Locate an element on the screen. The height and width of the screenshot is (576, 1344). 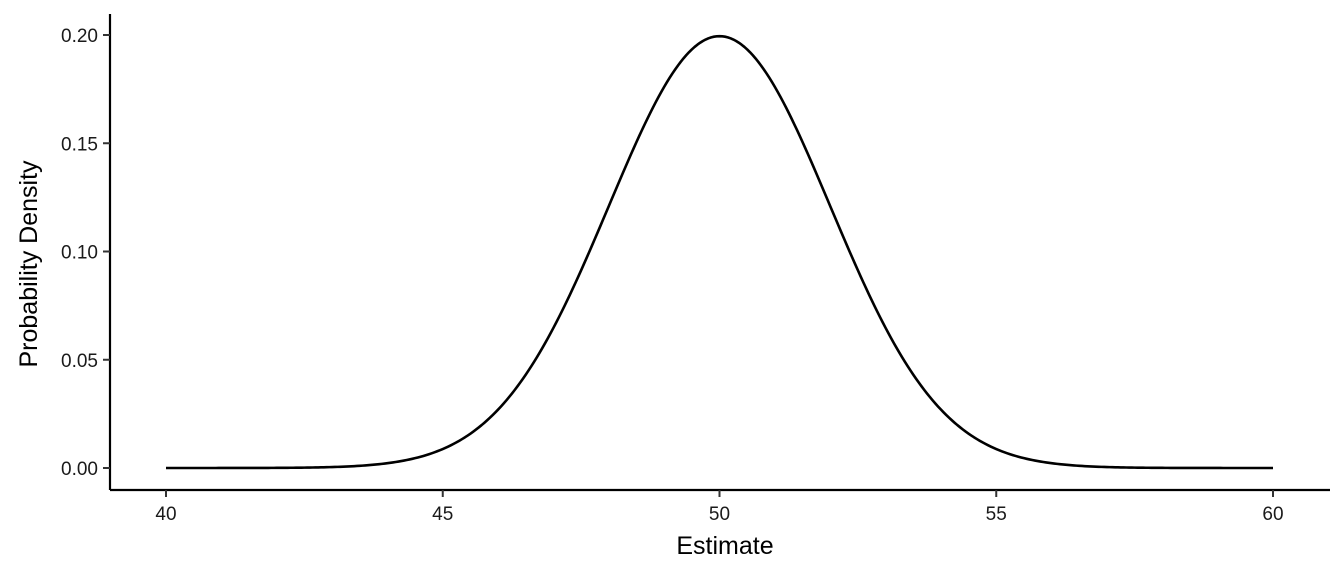
y-axis-title: Probability Density is located at coordinates (29, 264).